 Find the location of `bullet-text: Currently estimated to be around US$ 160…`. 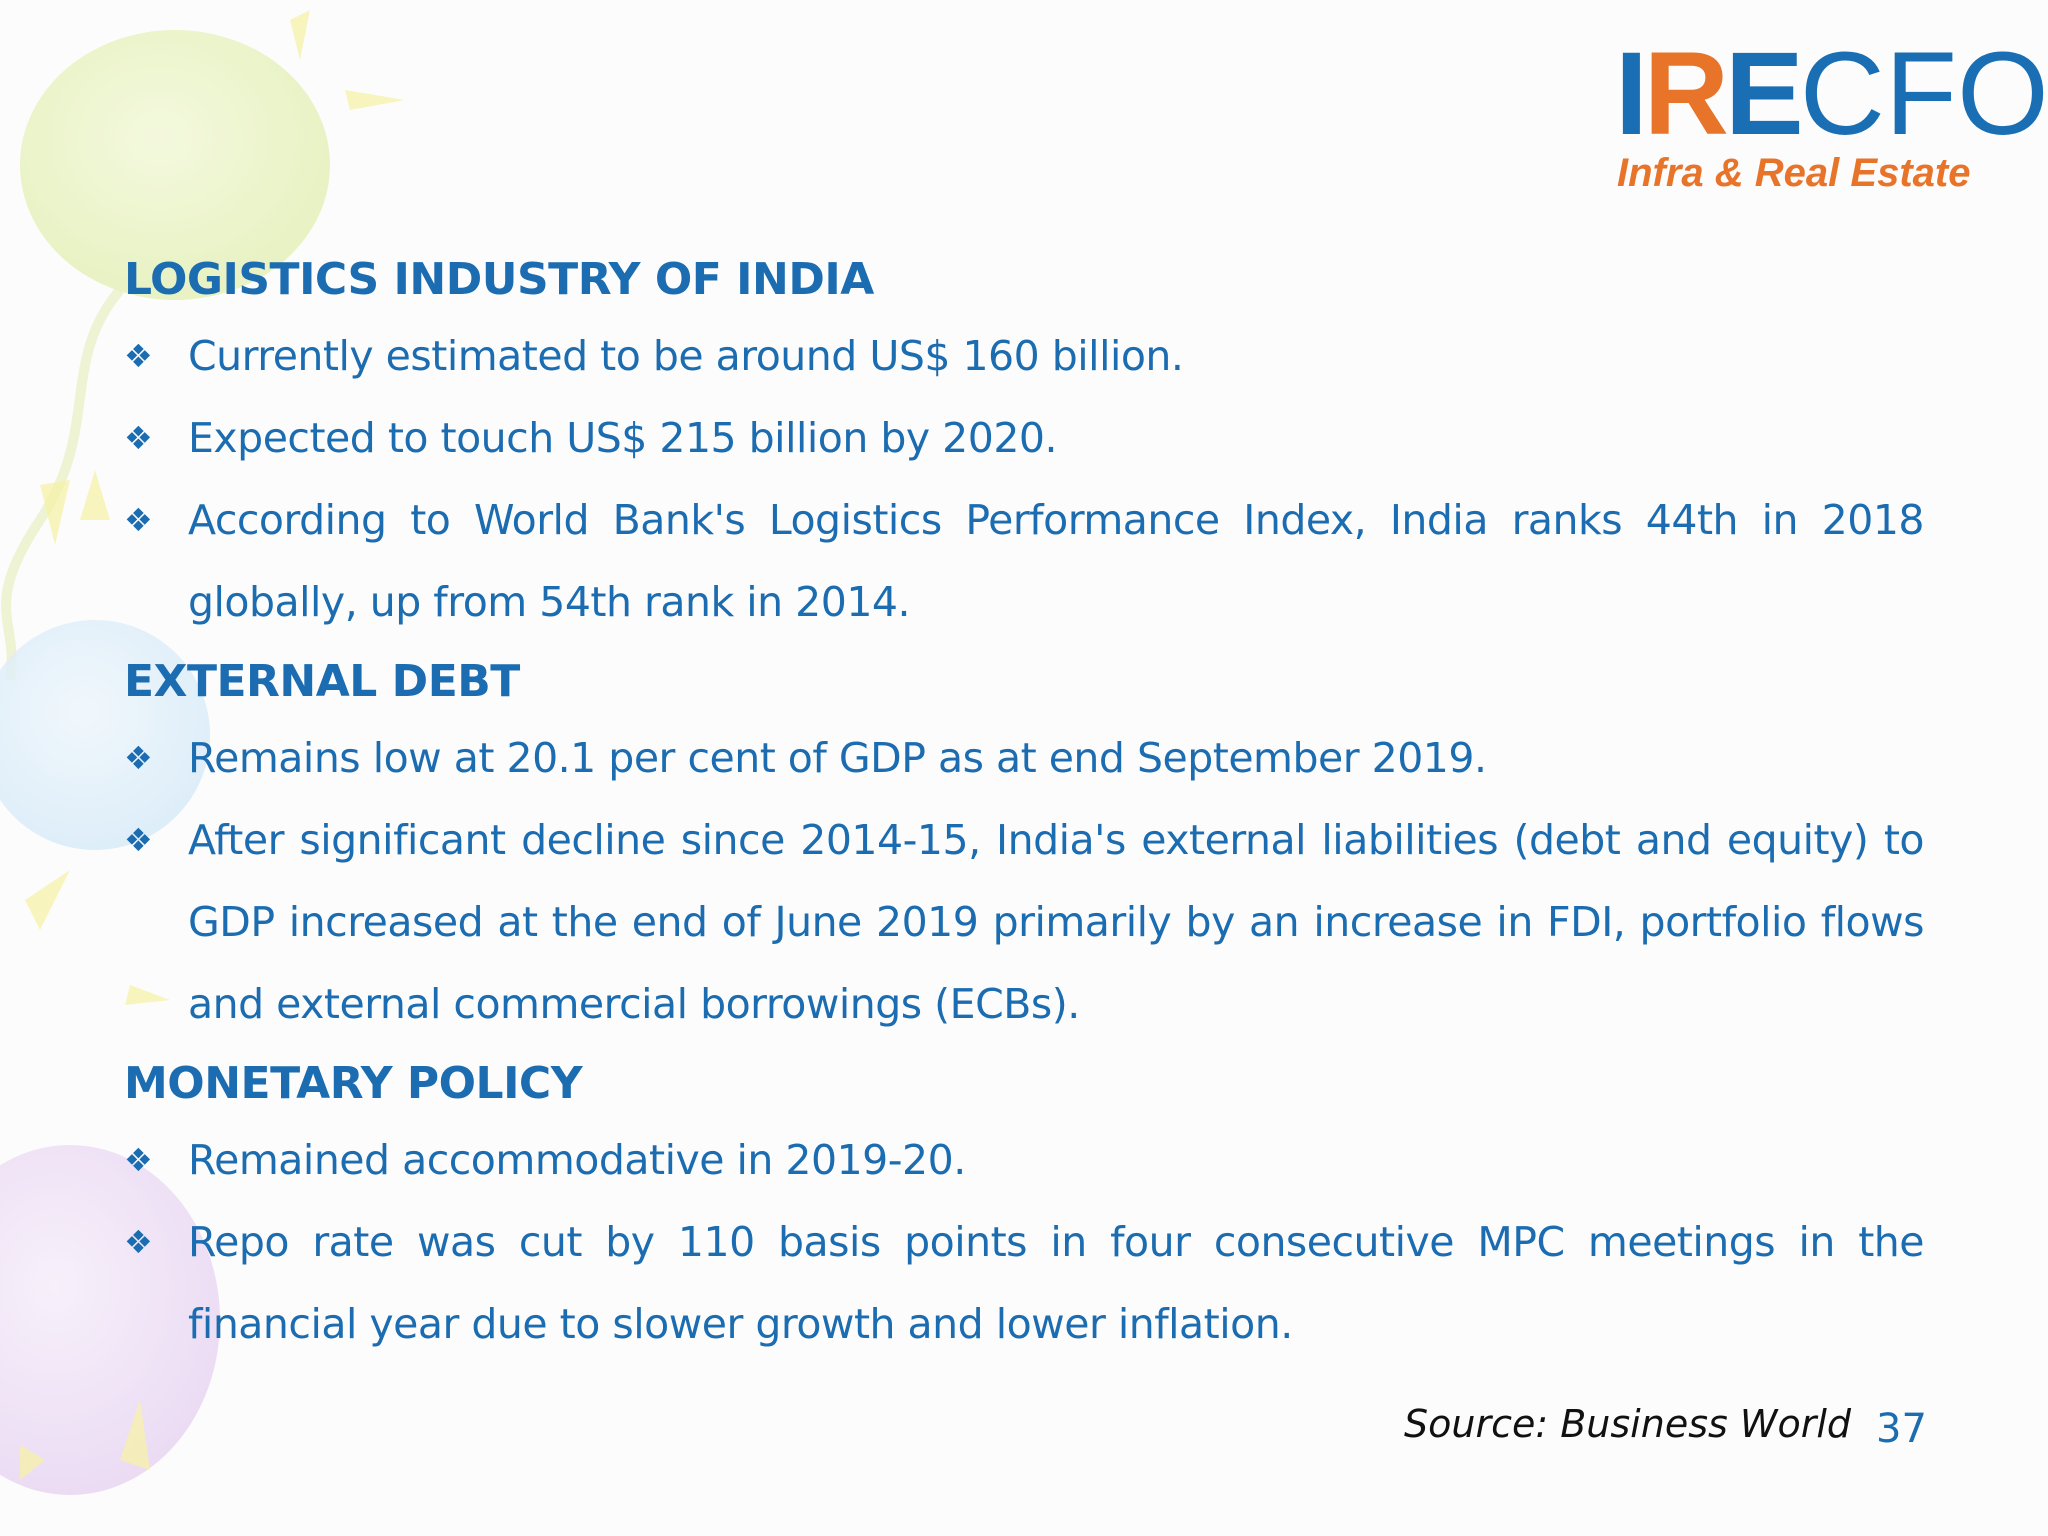

bullet-text: Currently estimated to be around US$ 160… is located at coordinates (686, 356).